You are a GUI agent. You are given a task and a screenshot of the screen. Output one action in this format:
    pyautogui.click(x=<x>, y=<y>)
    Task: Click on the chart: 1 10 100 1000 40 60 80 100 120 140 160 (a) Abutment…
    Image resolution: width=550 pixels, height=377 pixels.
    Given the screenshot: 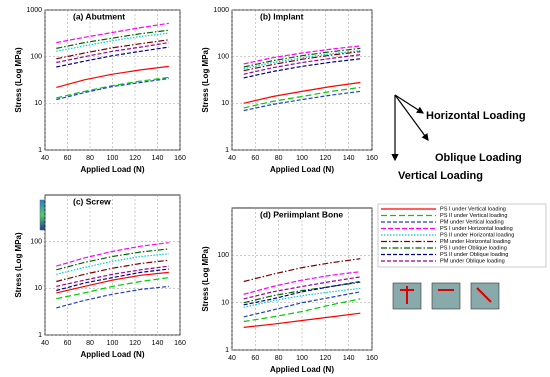 What is the action you would take?
    pyautogui.click(x=100, y=90)
    